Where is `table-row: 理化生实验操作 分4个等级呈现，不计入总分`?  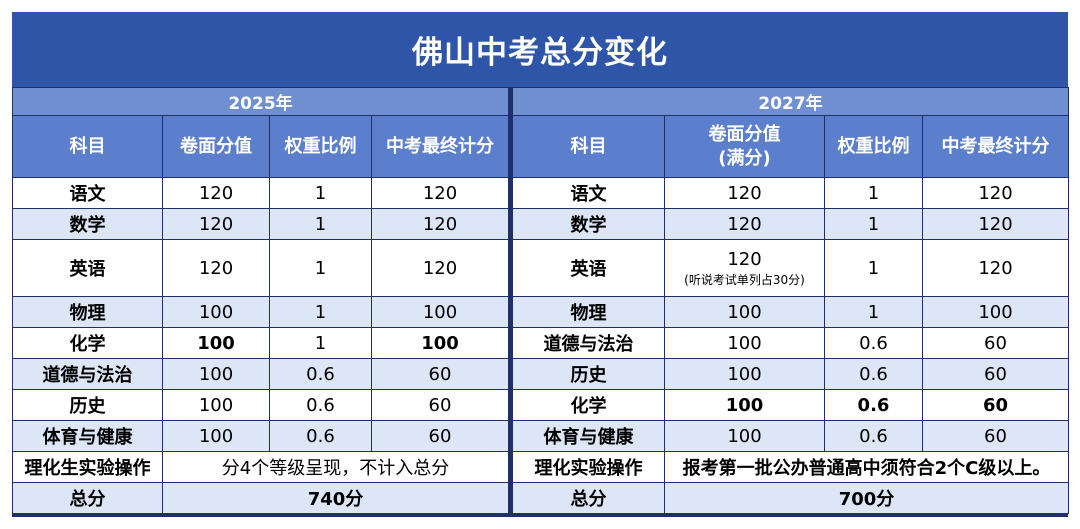
table-row: 理化生实验操作 分4个等级呈现，不计入总分 is located at coordinates (261, 467).